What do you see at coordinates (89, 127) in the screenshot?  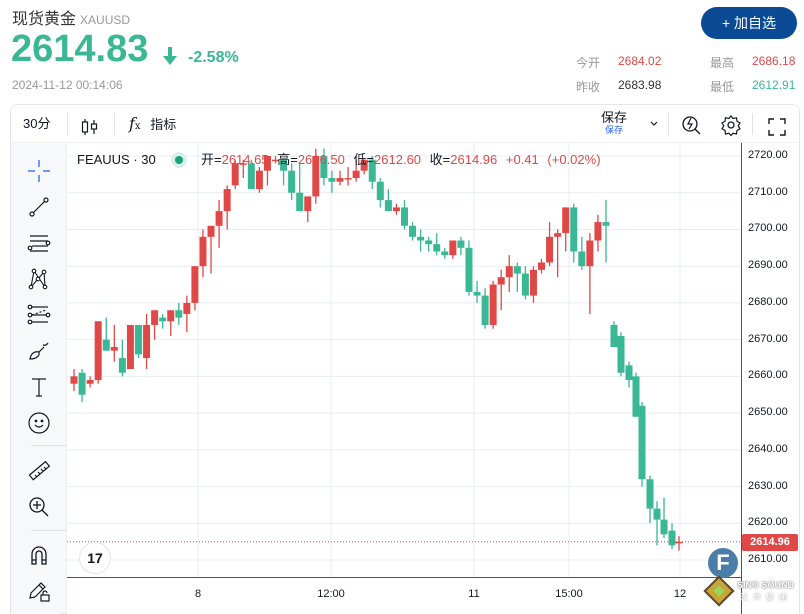 I see `candlestick-icon` at bounding box center [89, 127].